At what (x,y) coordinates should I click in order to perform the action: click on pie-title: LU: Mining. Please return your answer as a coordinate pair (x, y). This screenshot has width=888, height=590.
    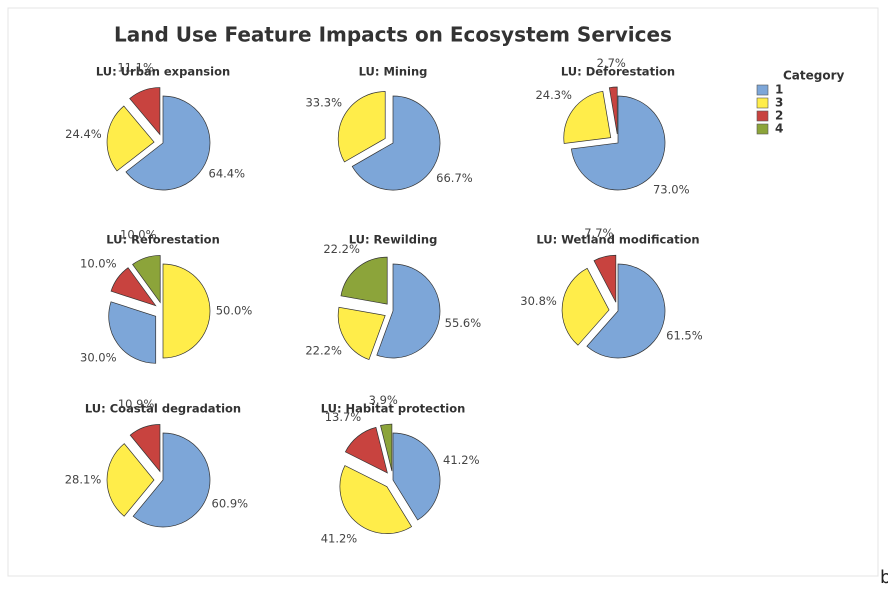
    Looking at the image, I should click on (393, 72).